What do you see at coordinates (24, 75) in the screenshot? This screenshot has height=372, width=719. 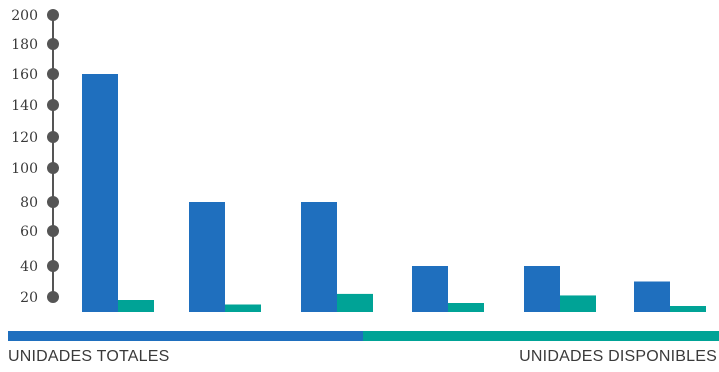 I see `y-tick-label: 160` at bounding box center [24, 75].